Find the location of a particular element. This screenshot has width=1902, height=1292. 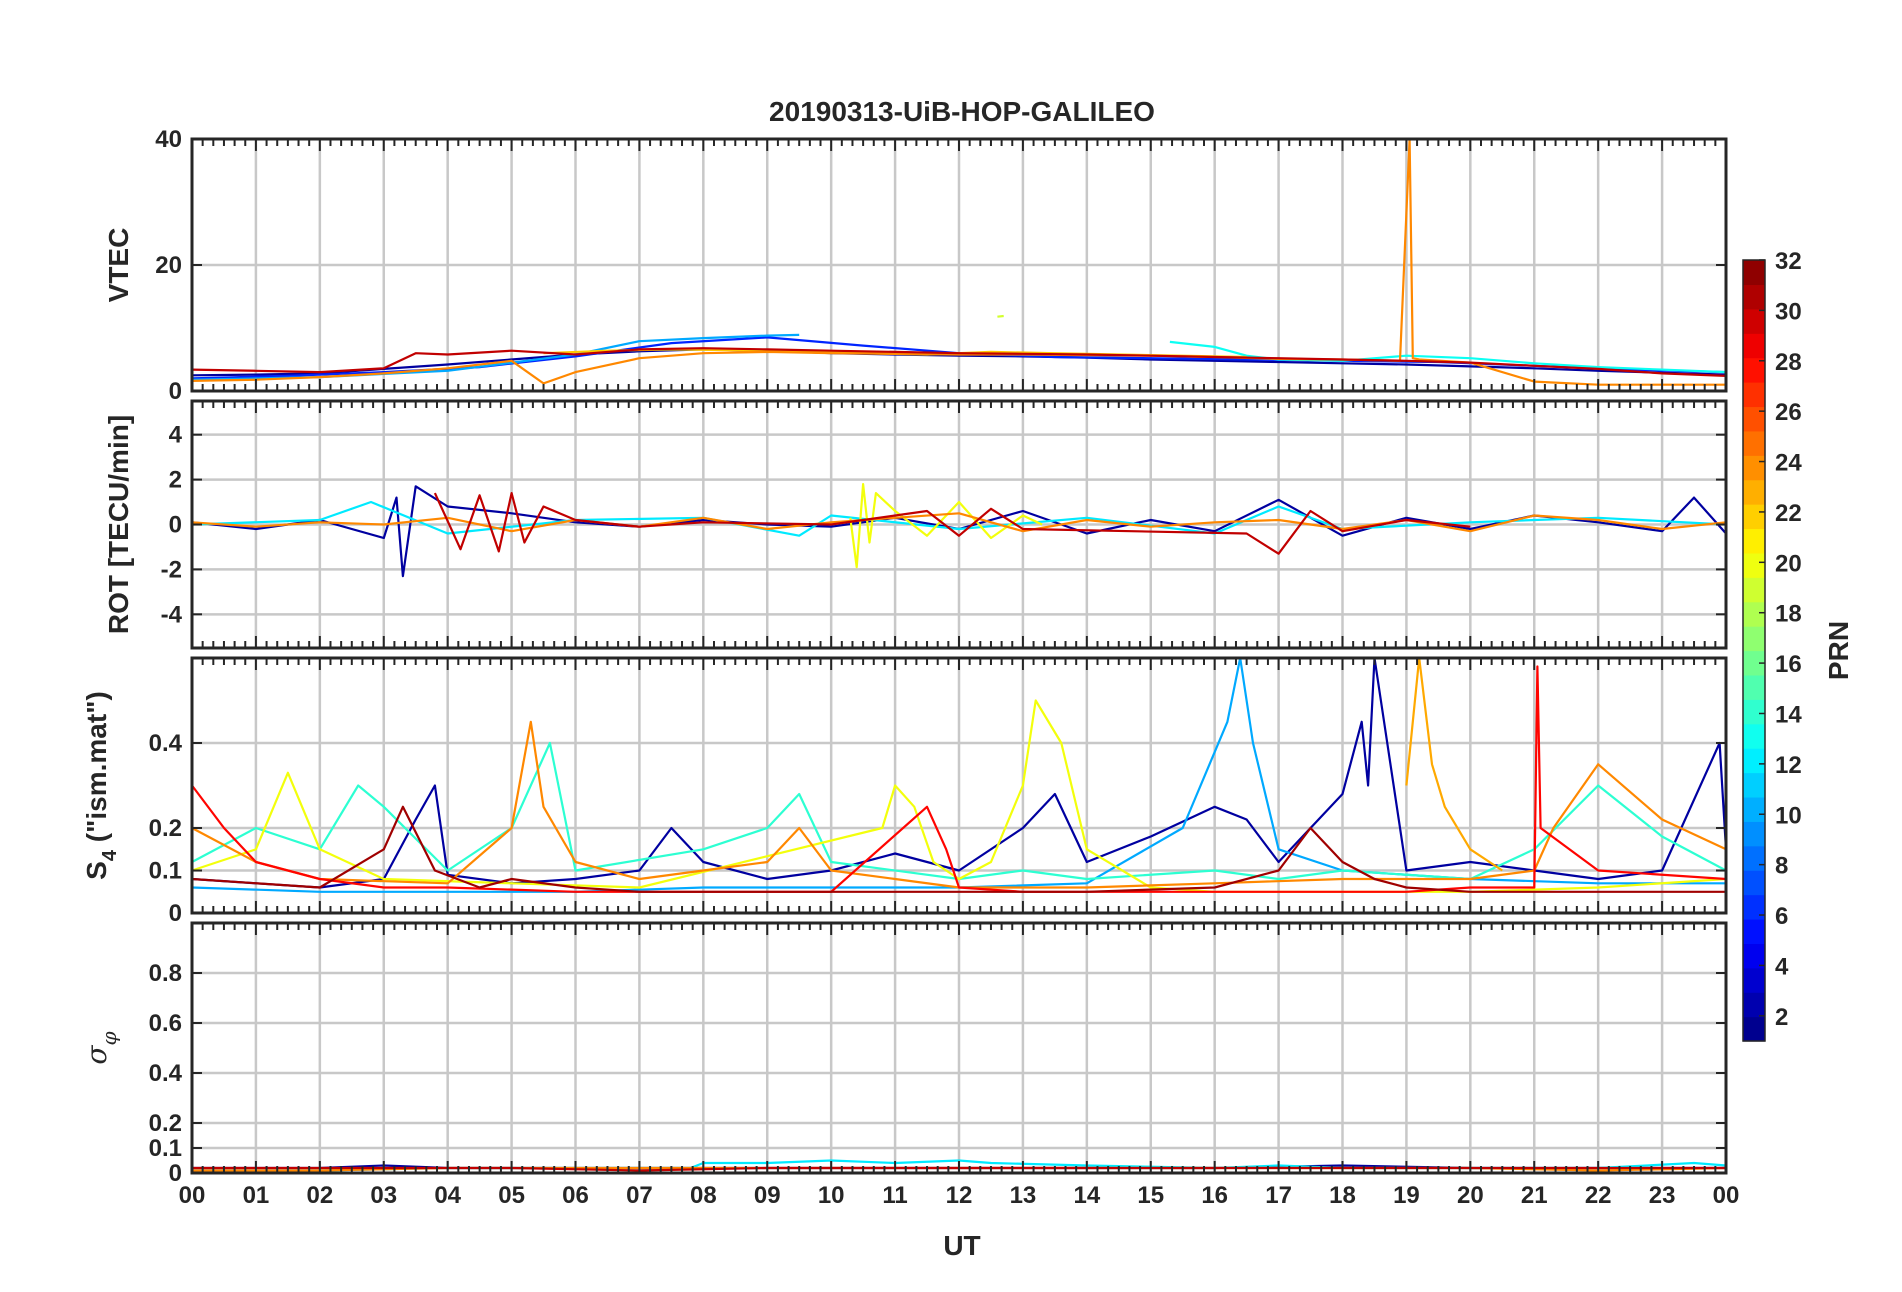

colorbar-label: PRN is located at coordinates (1838, 650).